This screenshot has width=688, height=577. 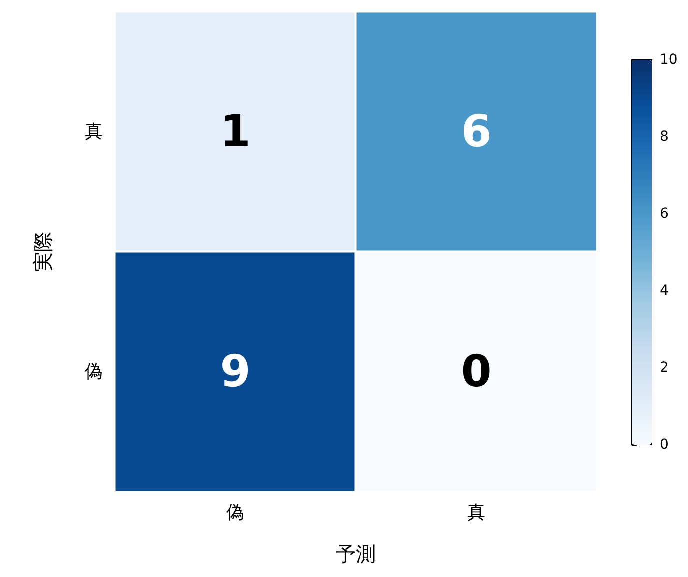 What do you see at coordinates (476, 132) in the screenshot?
I see `data-label: 6` at bounding box center [476, 132].